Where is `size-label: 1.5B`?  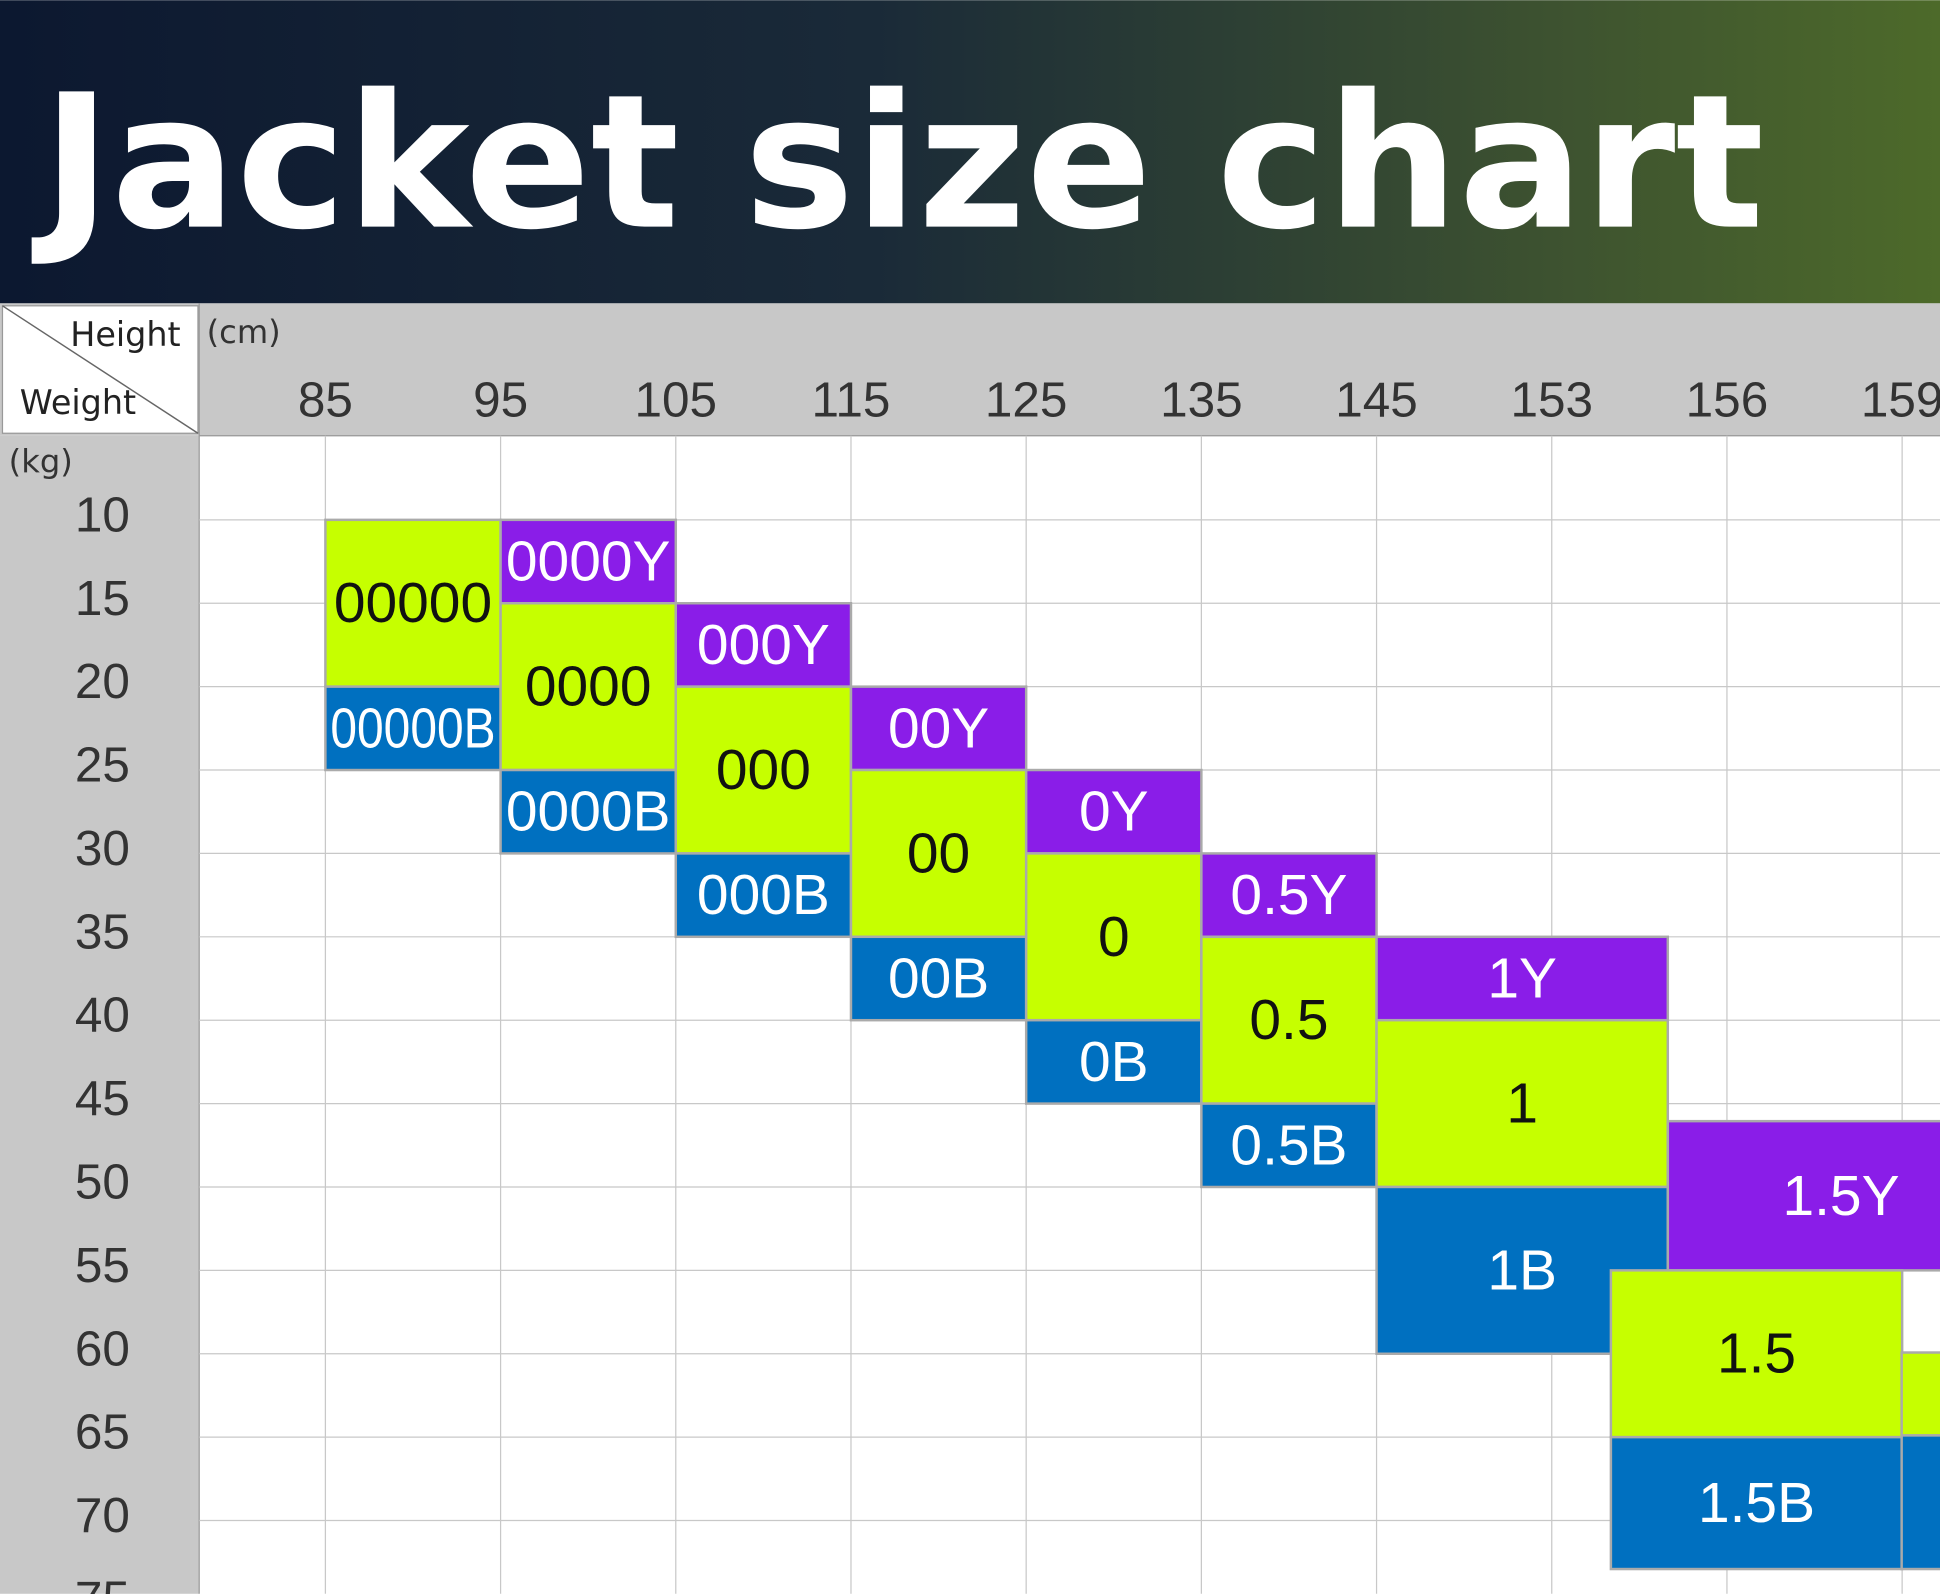
size-label: 1.5B is located at coordinates (1756, 1503).